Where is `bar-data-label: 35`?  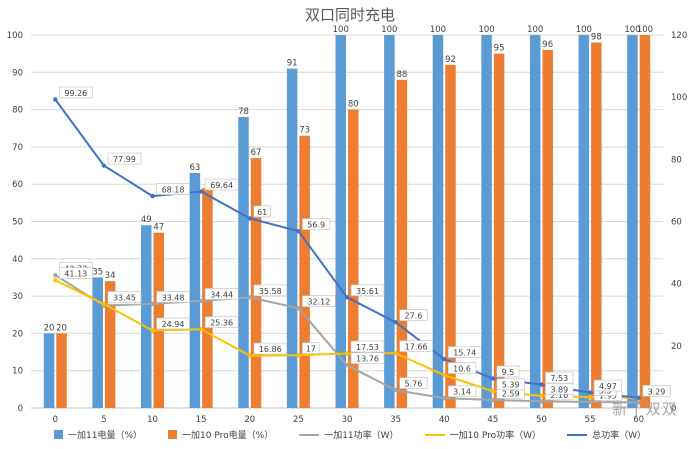 bar-data-label: 35 is located at coordinates (97, 272).